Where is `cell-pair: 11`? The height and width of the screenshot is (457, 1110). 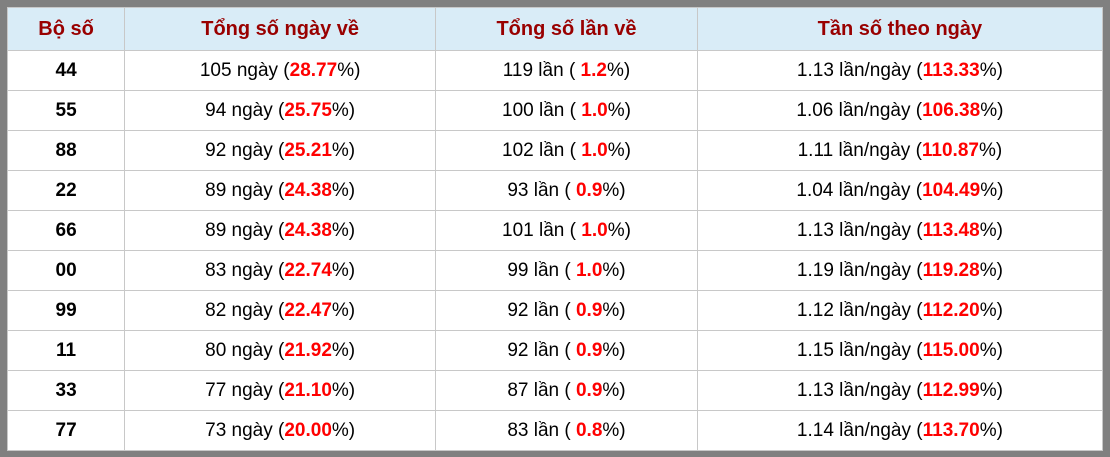
cell-pair: 11 is located at coordinates (66, 350).